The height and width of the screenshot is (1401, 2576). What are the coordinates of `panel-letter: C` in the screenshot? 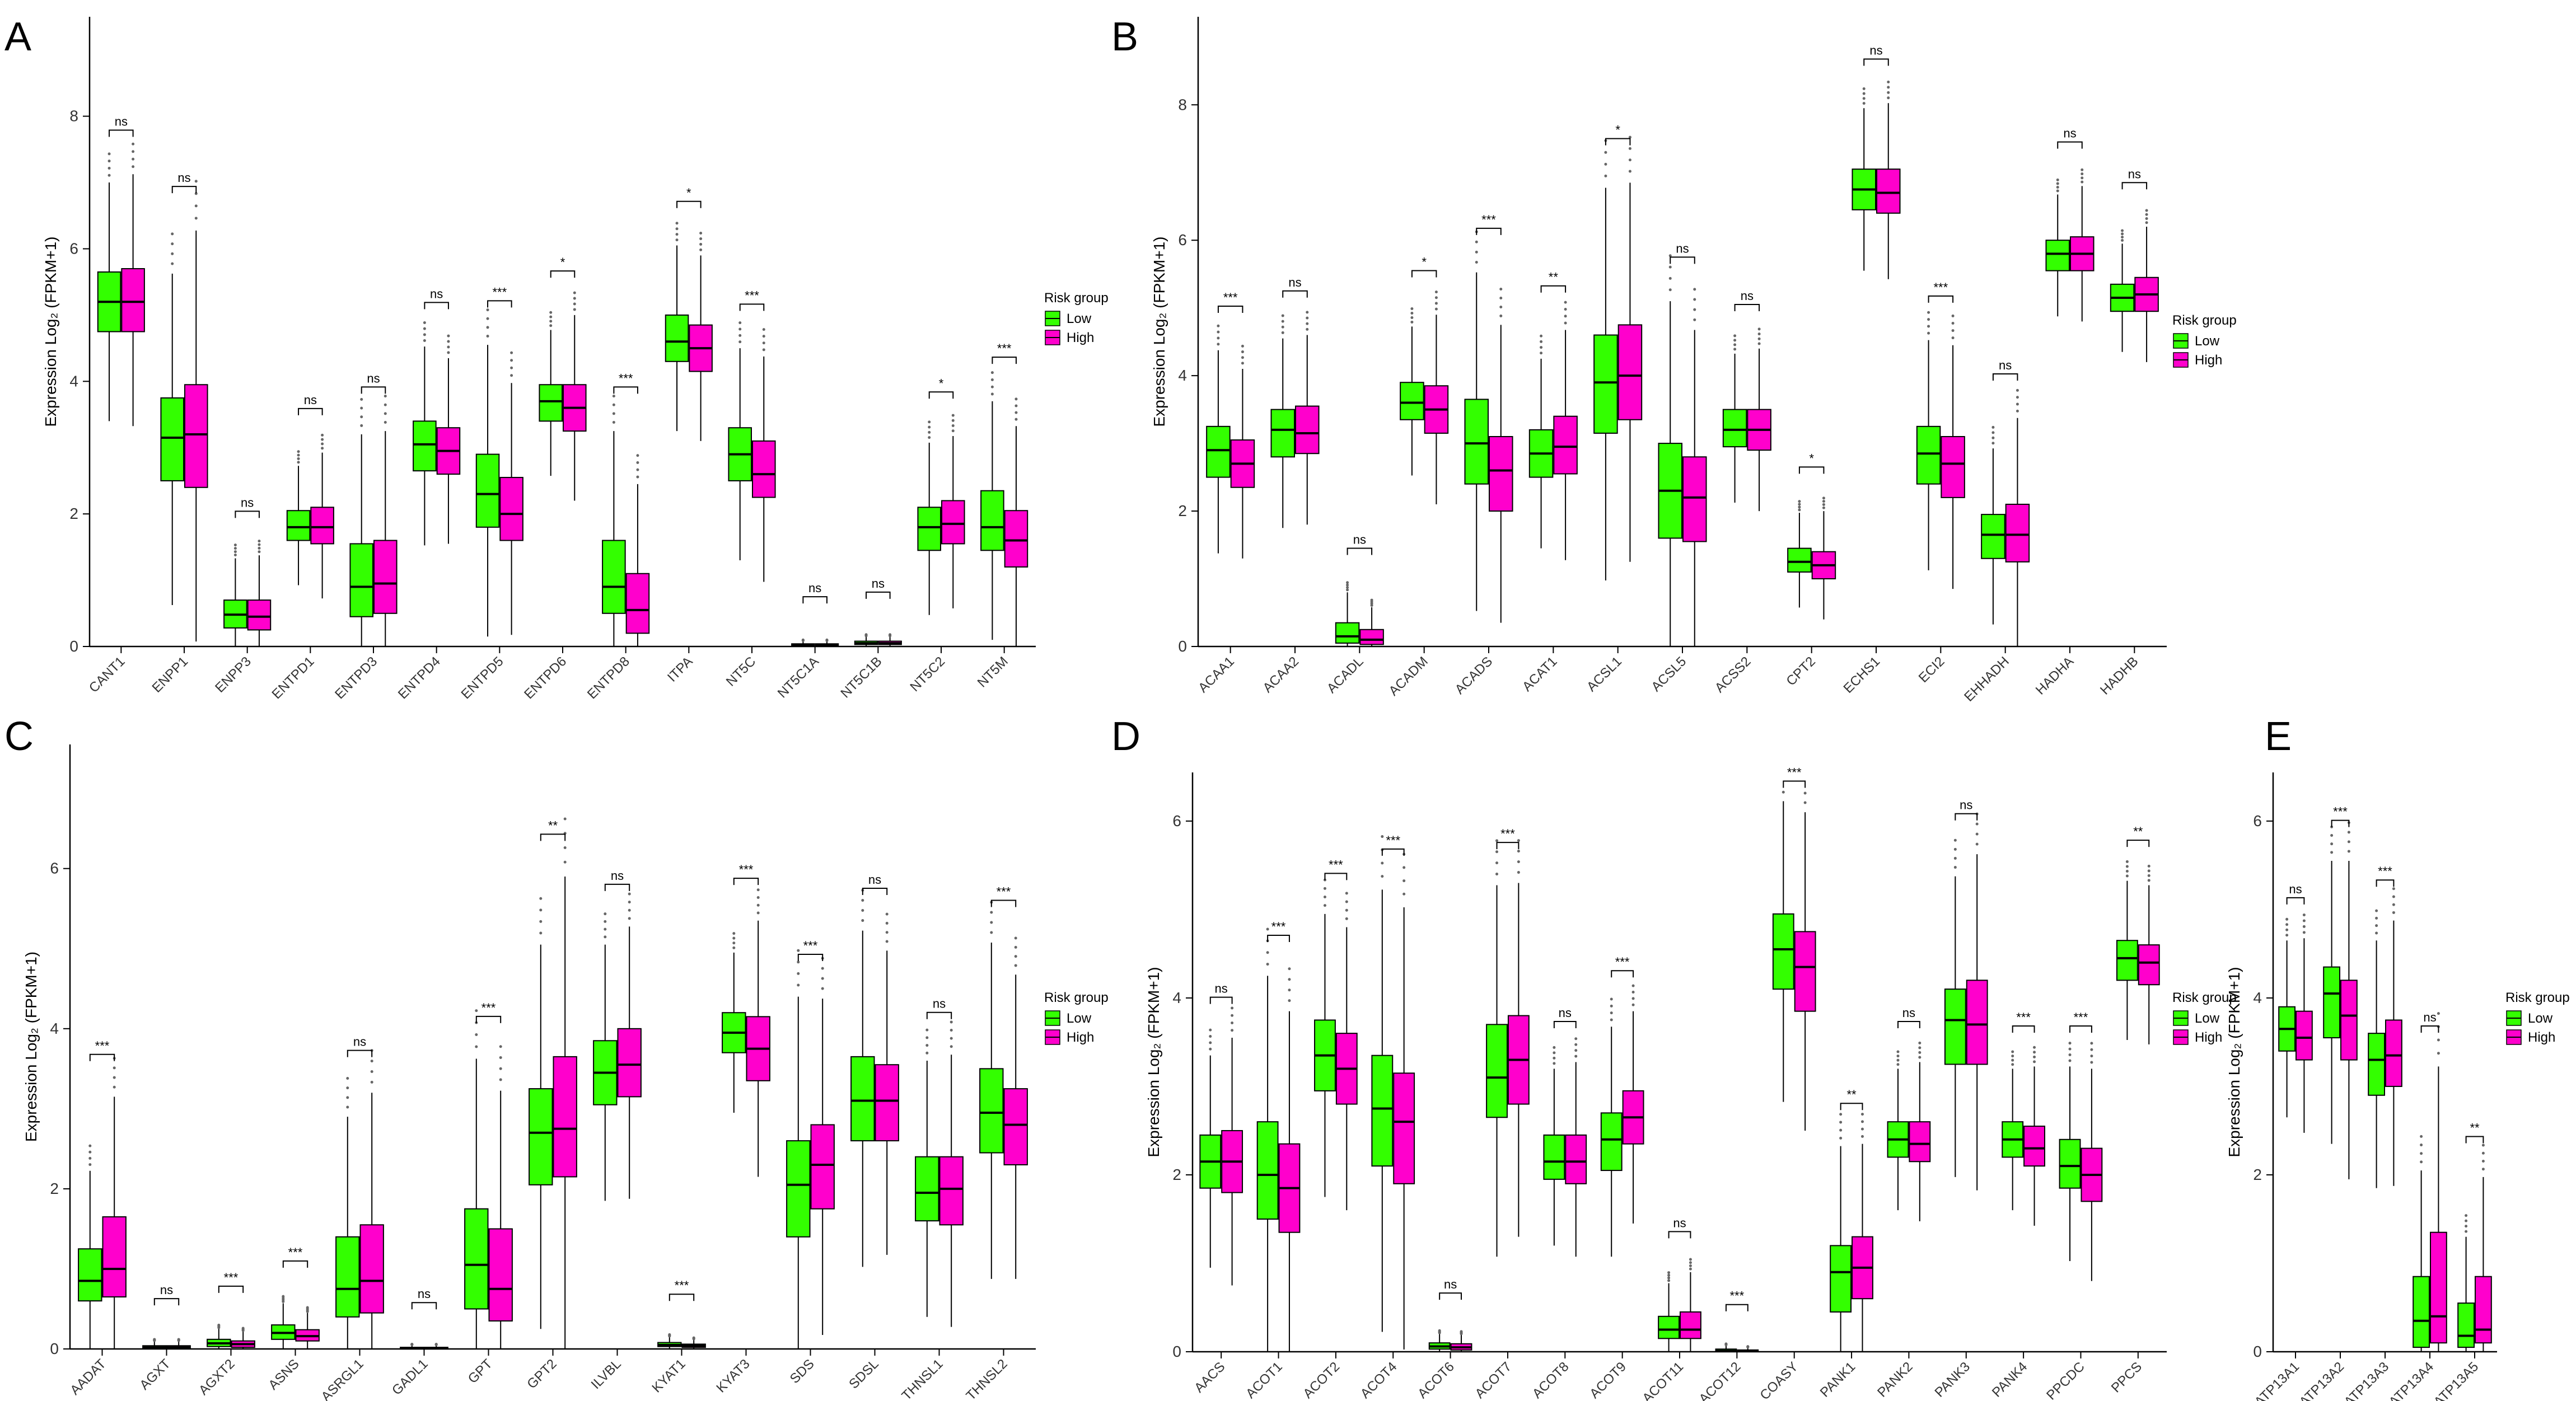 It's located at (19, 736).